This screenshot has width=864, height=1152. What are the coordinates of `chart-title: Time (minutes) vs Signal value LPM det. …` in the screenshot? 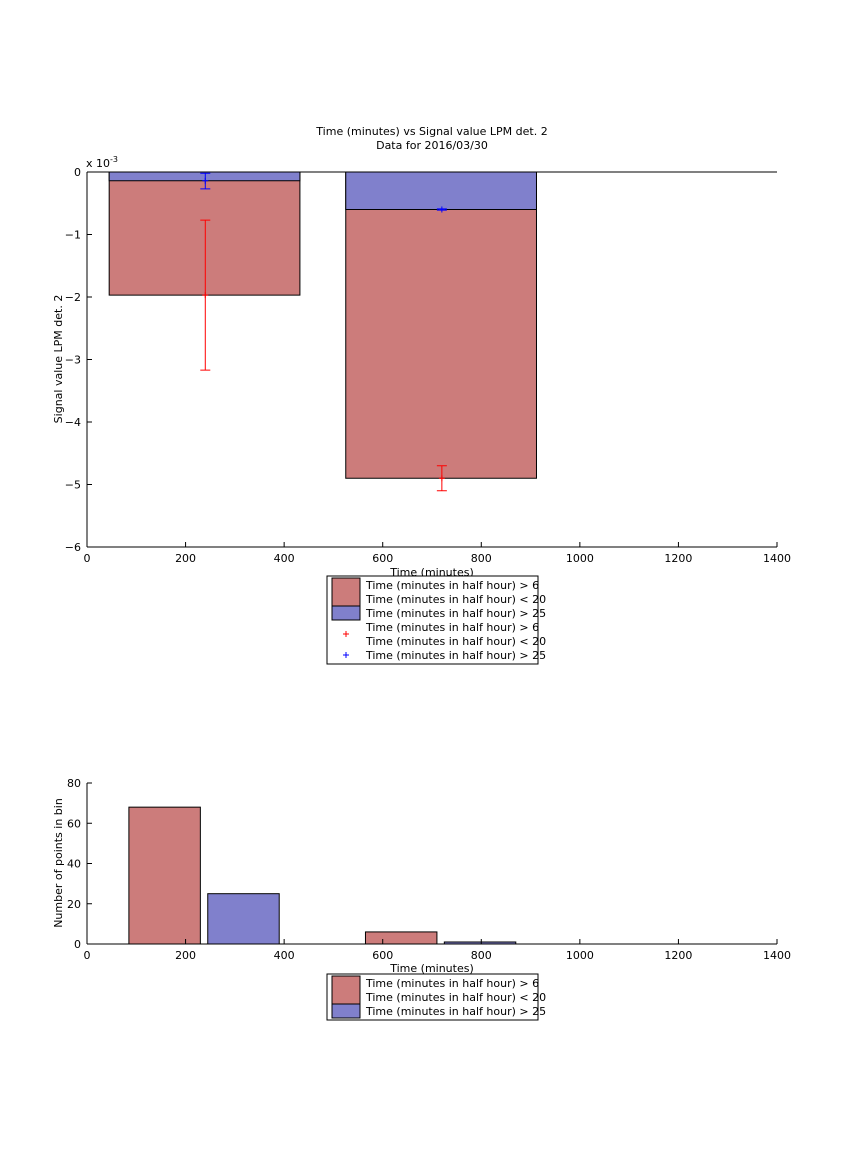 It's located at (431, 131).